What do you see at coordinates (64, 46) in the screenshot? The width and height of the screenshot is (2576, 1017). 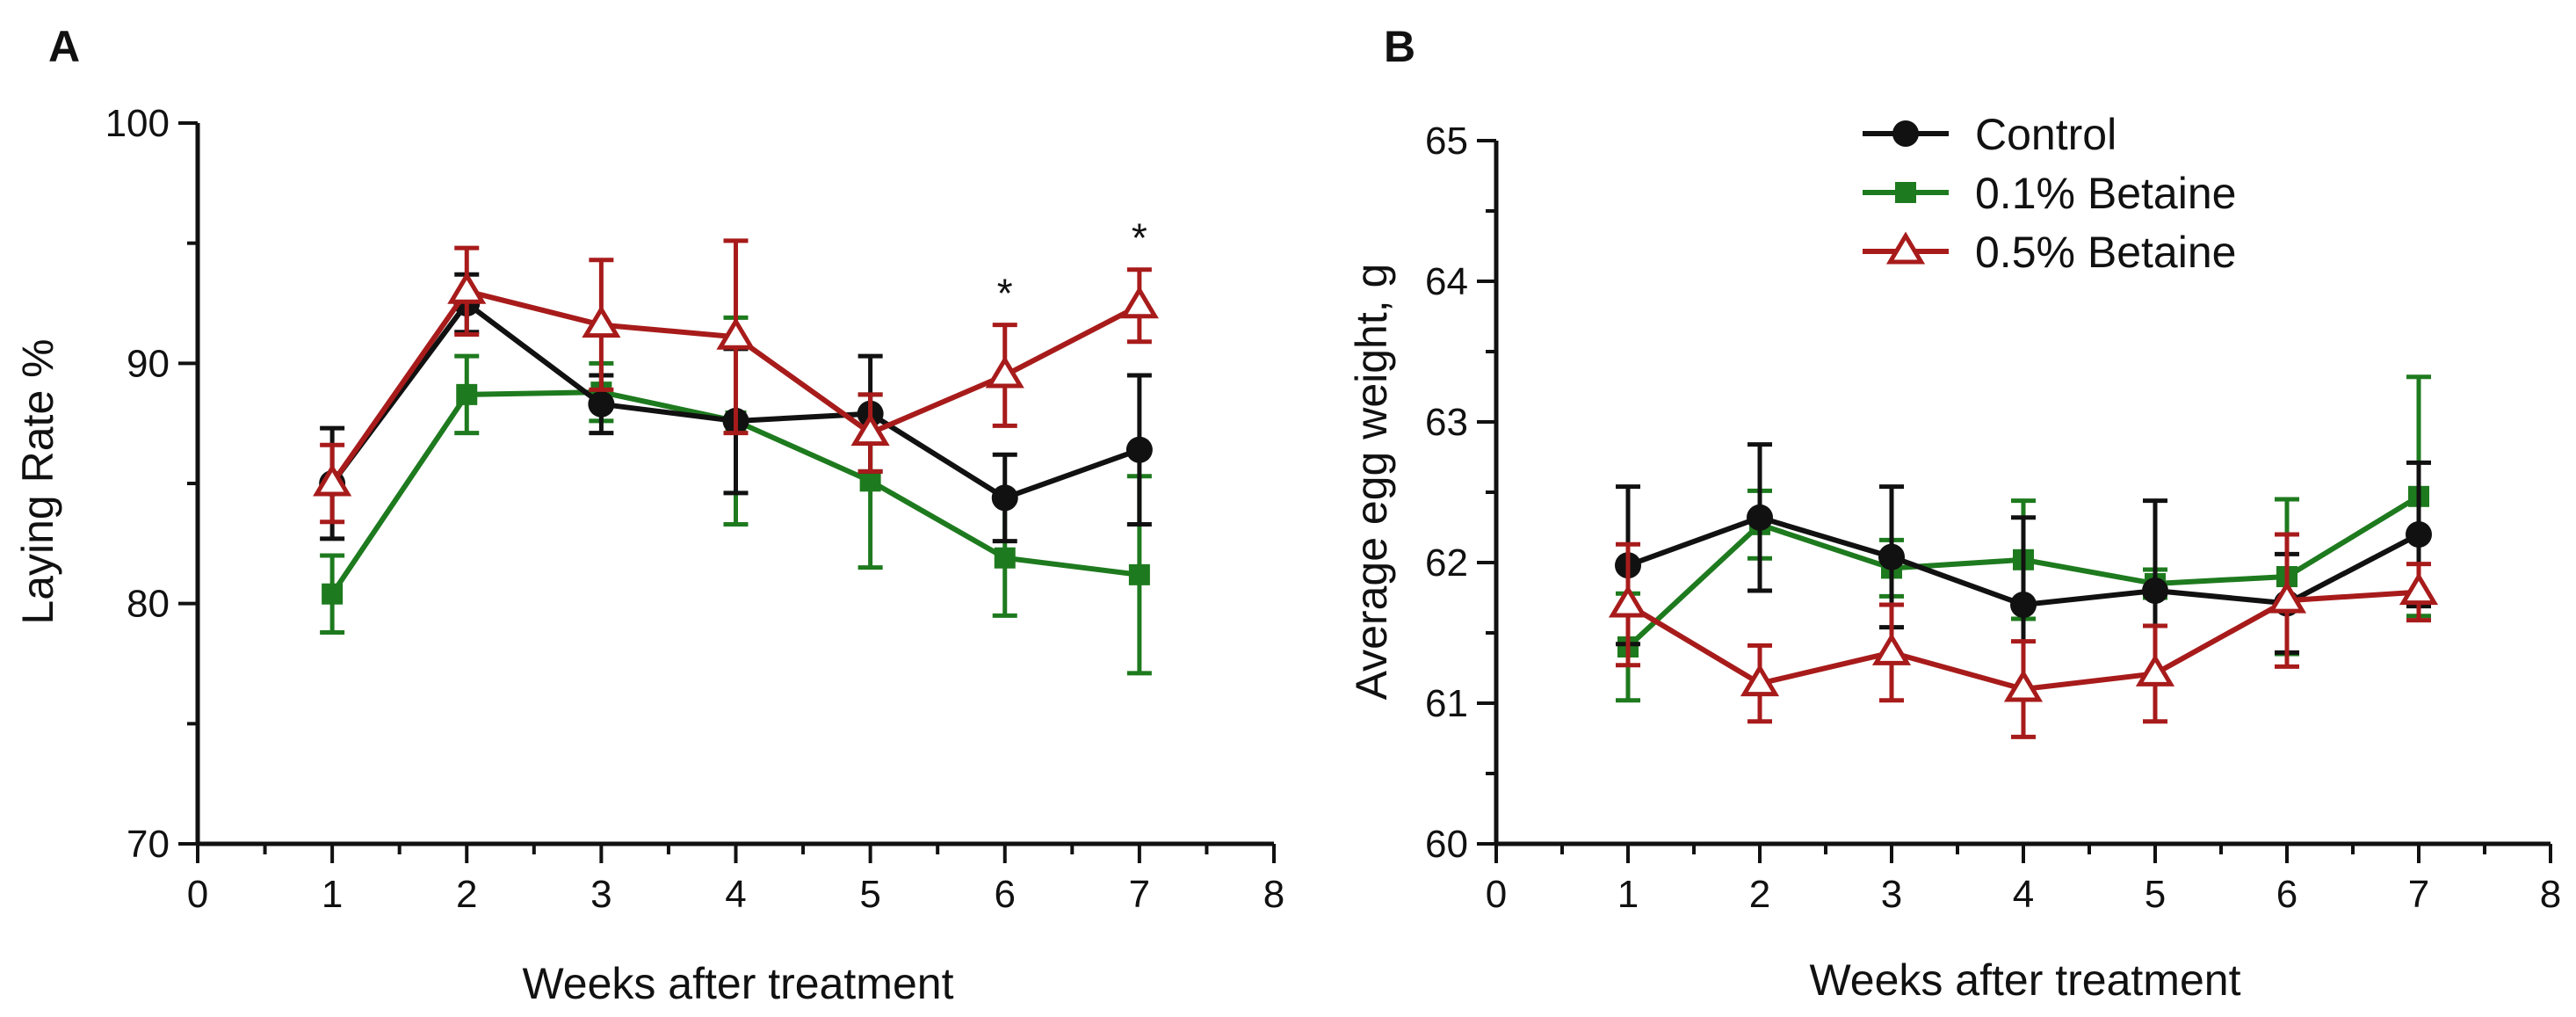 I see `panel-label: A` at bounding box center [64, 46].